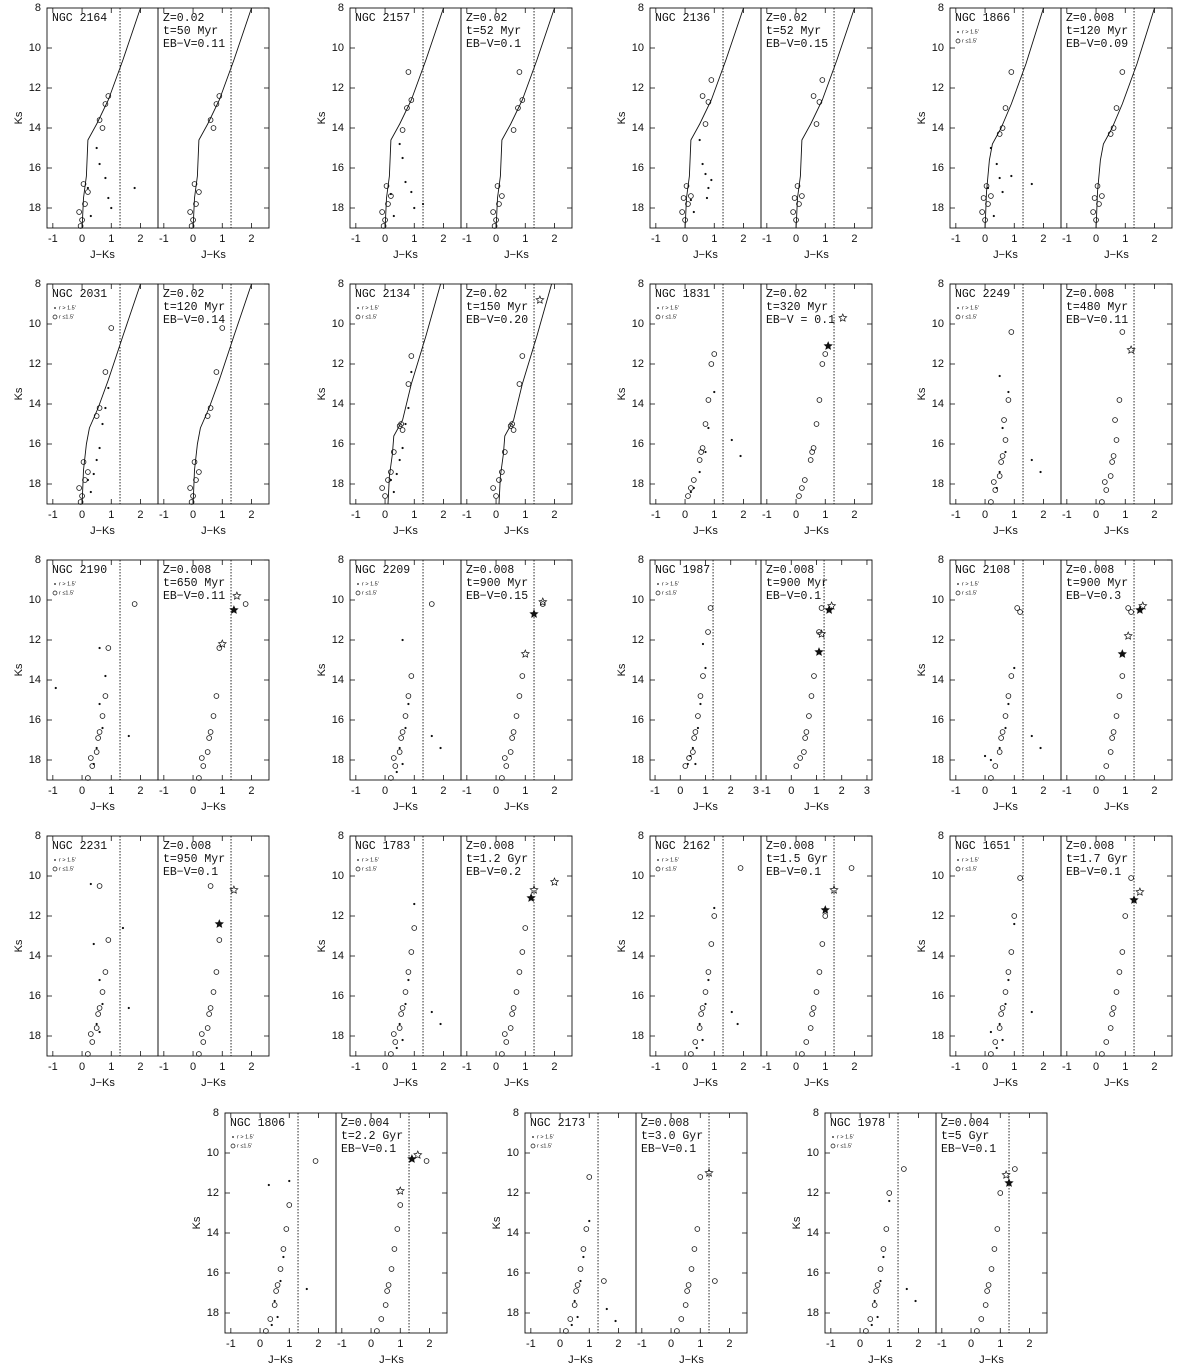 This screenshot has width=1200, height=1364. I want to click on model-param: EB−V=0.11, so click(194, 596).